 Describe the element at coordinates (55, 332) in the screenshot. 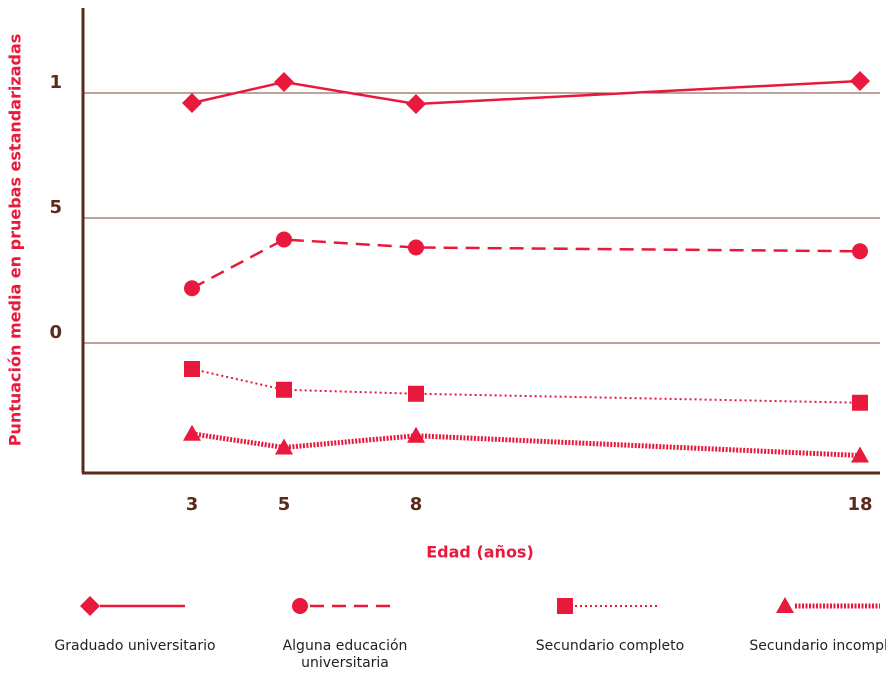

I see `y-tick-label: 0` at that location.